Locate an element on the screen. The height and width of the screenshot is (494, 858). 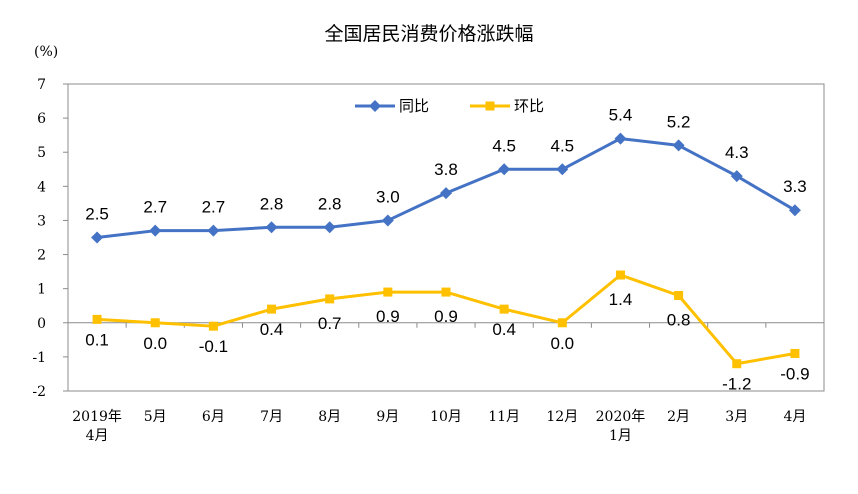
legend: 同比 环比 is located at coordinates (449, 106).